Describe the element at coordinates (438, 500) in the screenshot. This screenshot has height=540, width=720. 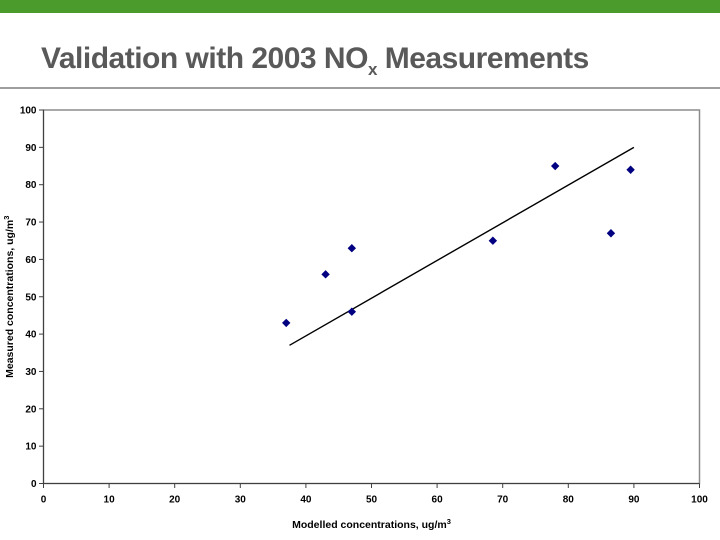
I see `x-tick-label: 60` at that location.